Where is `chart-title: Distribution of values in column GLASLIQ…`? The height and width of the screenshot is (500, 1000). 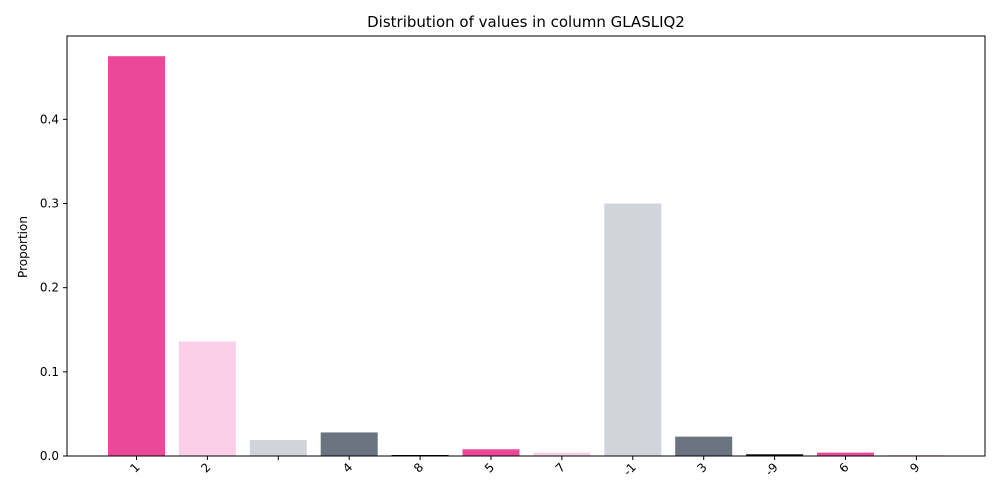 chart-title: Distribution of values in column GLASLIQ… is located at coordinates (526, 22).